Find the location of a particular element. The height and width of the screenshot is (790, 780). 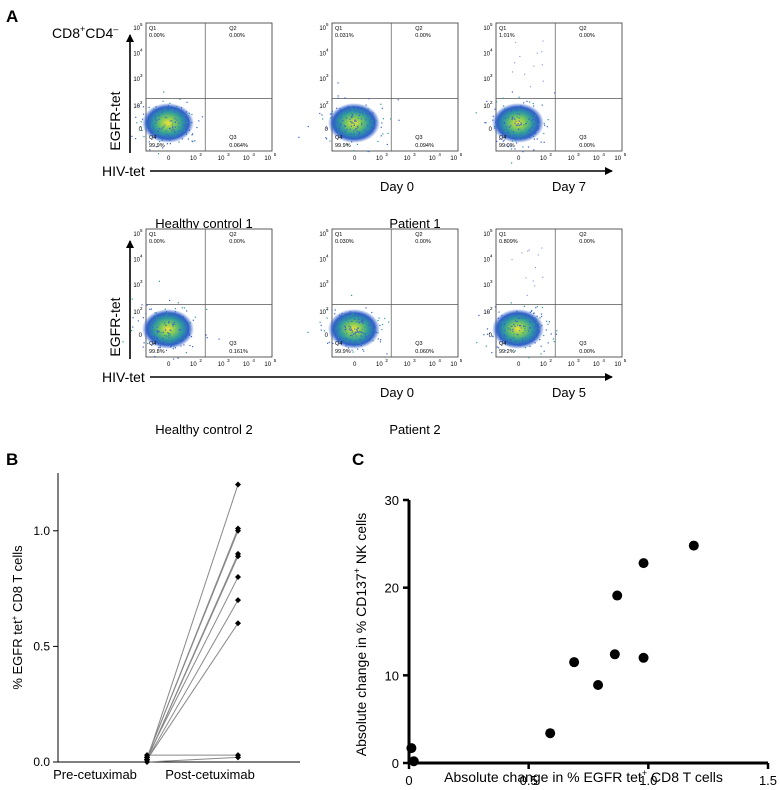

quadrant-value: 0.064% is located at coordinates (238, 146).